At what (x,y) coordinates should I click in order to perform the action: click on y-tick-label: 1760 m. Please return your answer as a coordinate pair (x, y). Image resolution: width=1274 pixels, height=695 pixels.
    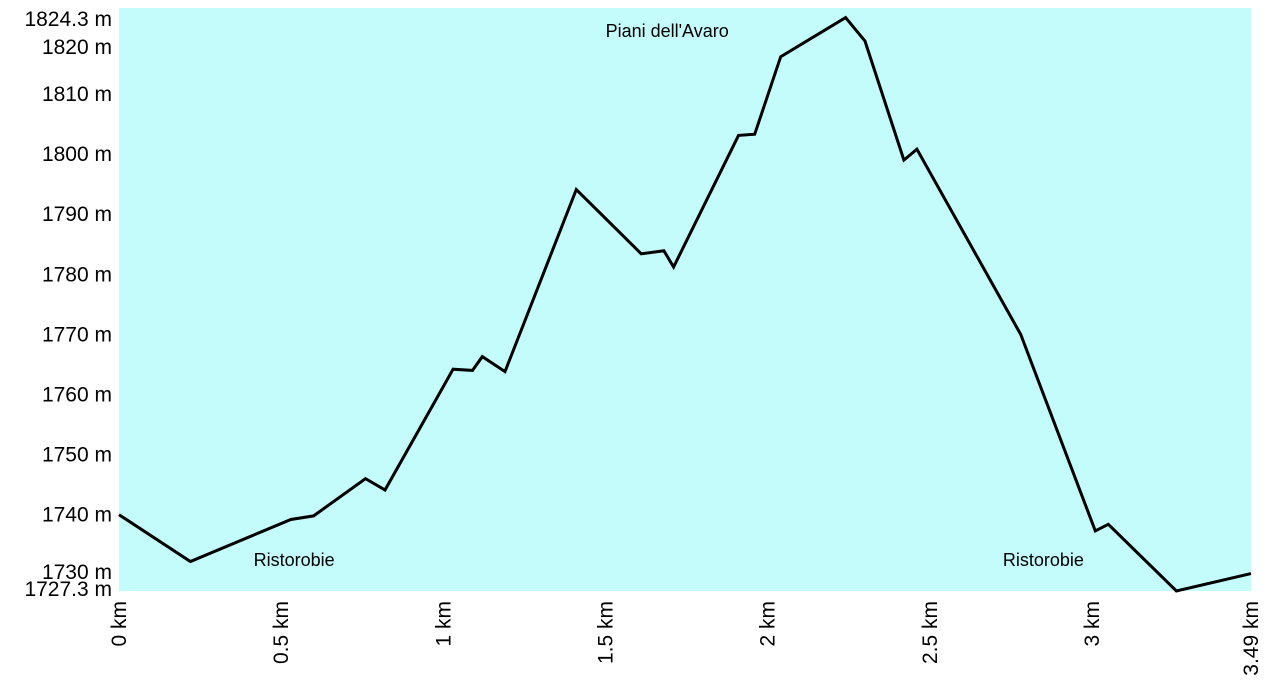
    Looking at the image, I should click on (77, 394).